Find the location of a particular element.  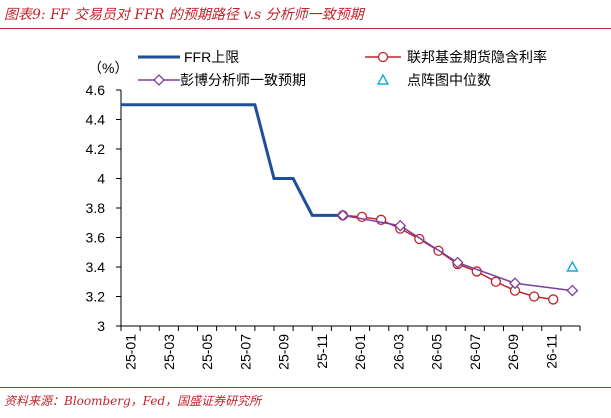

legend-swatch-futures-marker is located at coordinates (383, 57).